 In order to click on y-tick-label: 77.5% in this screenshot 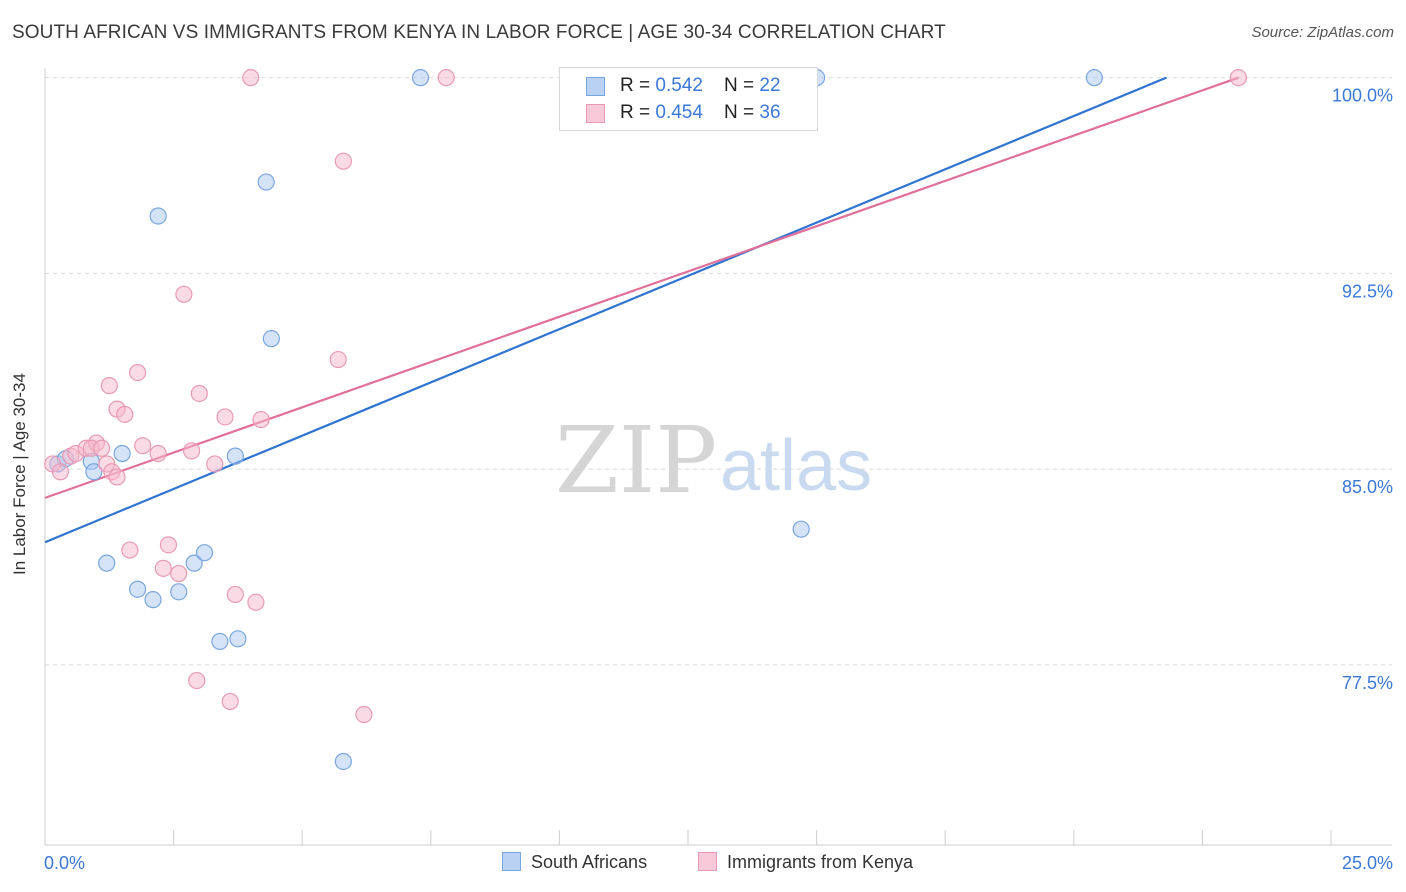, I will do `click(1367, 683)`.